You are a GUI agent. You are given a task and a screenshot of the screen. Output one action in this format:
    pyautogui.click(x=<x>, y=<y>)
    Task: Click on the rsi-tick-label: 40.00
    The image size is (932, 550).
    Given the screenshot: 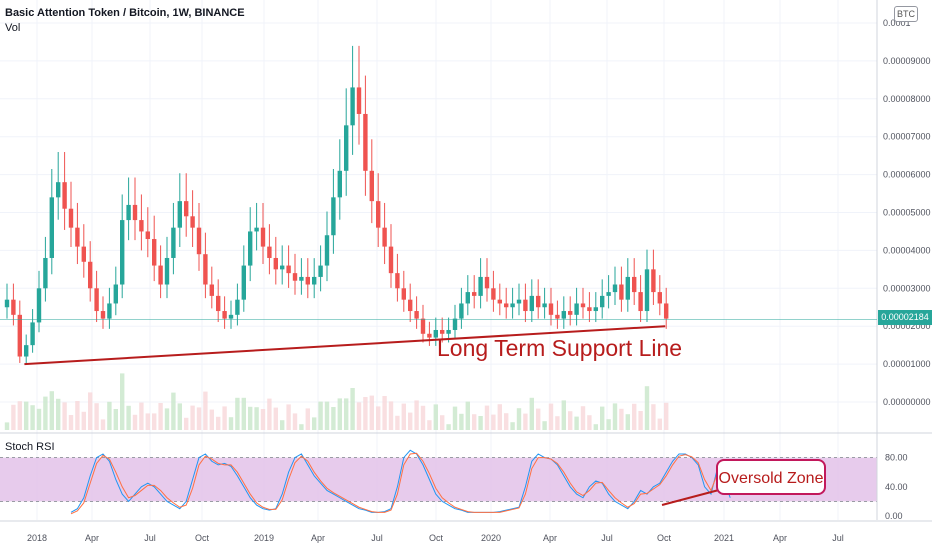 What is the action you would take?
    pyautogui.click(x=896, y=487)
    